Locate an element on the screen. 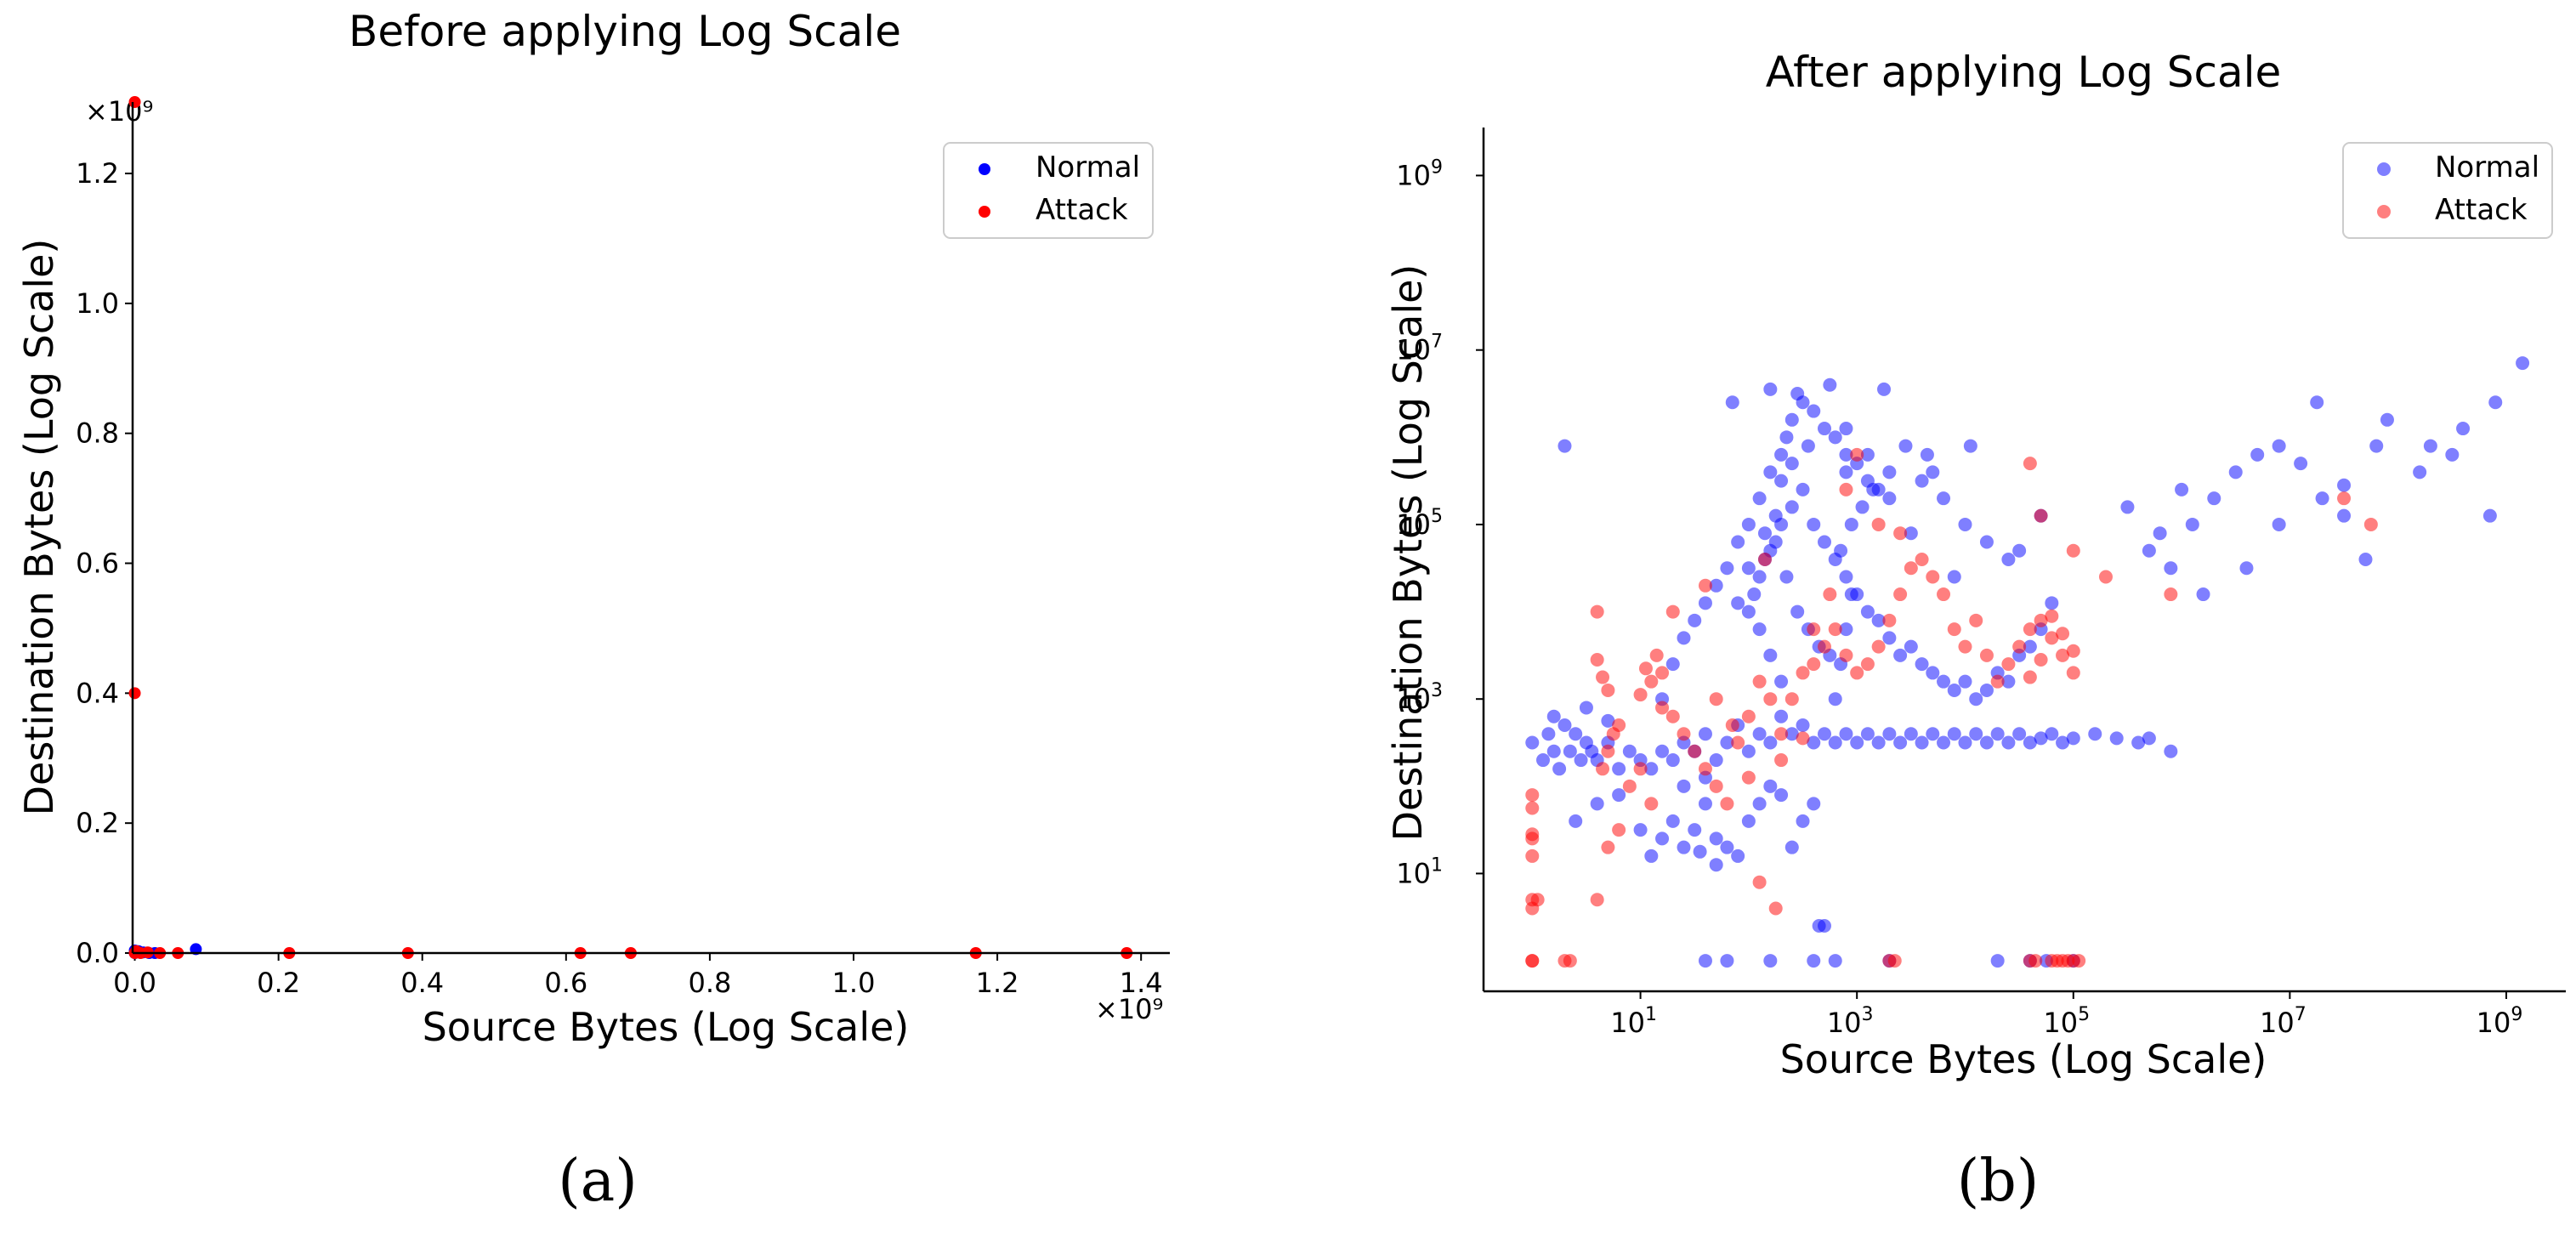 This screenshot has height=1237, width=2576. panel-a-x-tick-label: 0.8 is located at coordinates (709, 983).